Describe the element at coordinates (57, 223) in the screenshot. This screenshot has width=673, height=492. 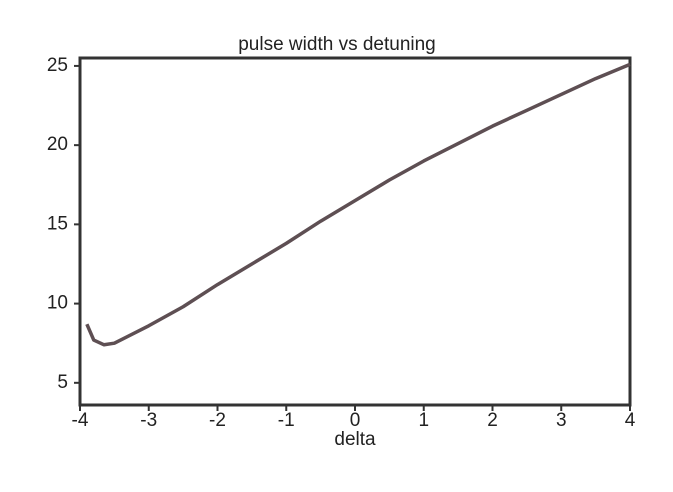
I see `y-tick-label: 15` at that location.